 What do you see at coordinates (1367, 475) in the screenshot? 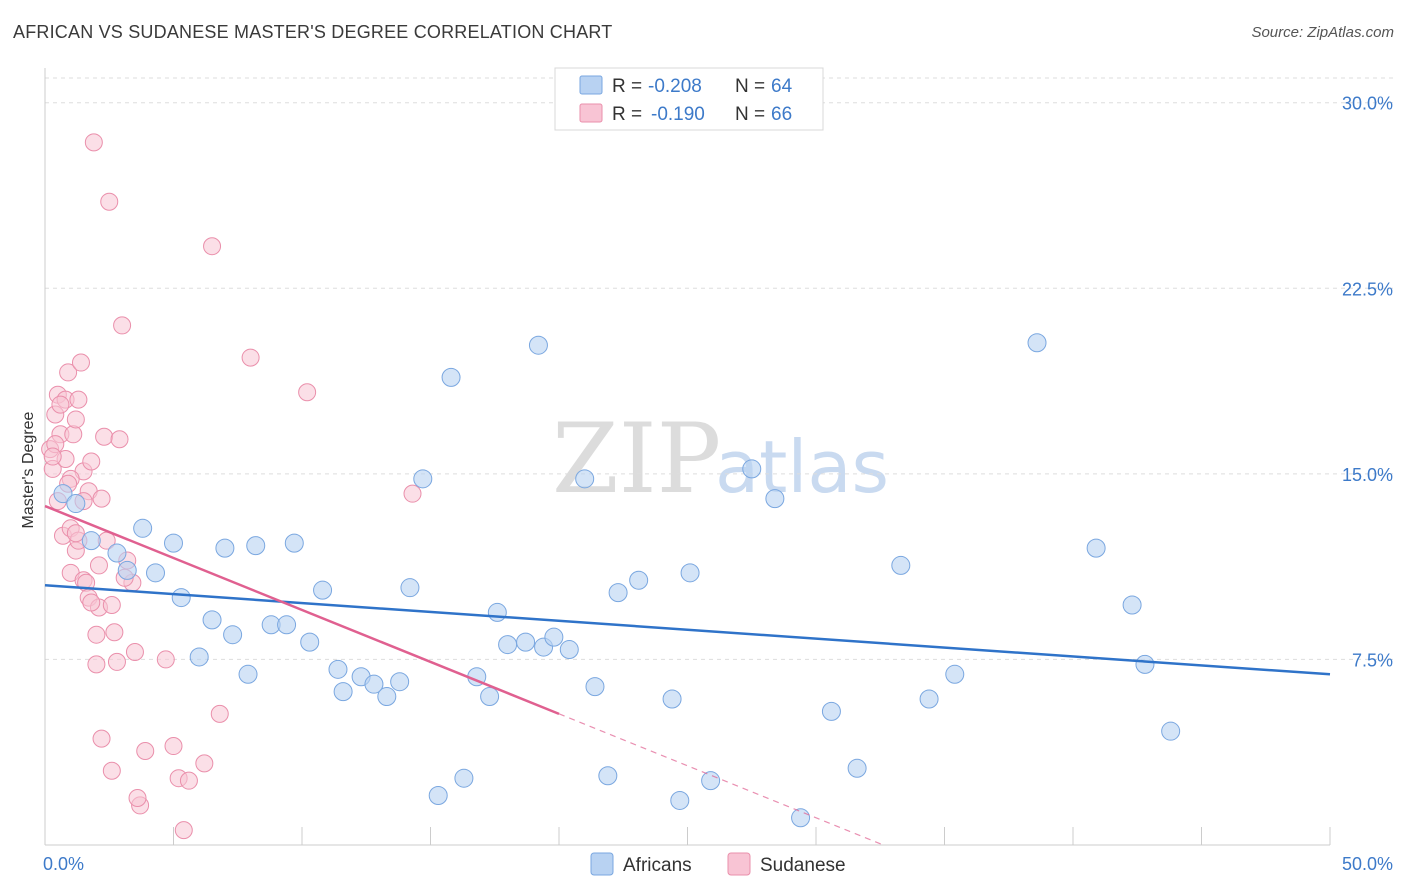
I see `y-tick-label-1: 15.0%` at bounding box center [1367, 475].